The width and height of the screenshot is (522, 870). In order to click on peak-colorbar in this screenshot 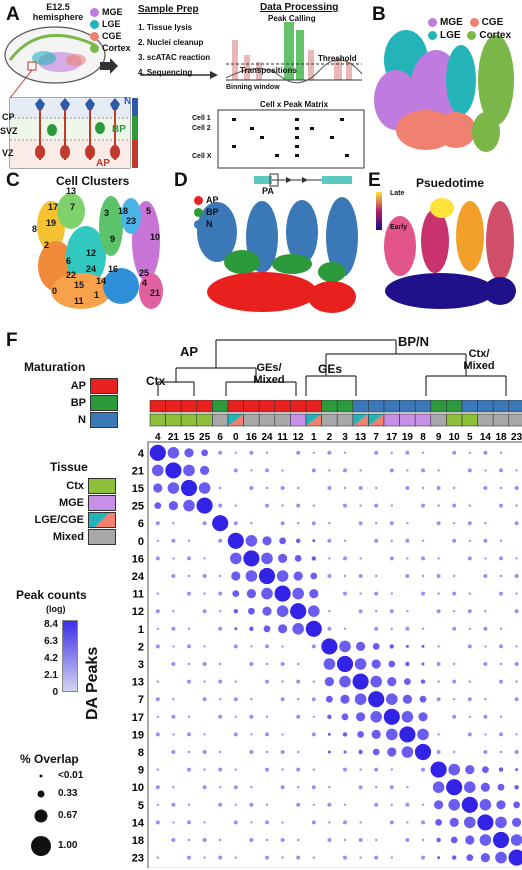, I will do `click(70, 656)`.